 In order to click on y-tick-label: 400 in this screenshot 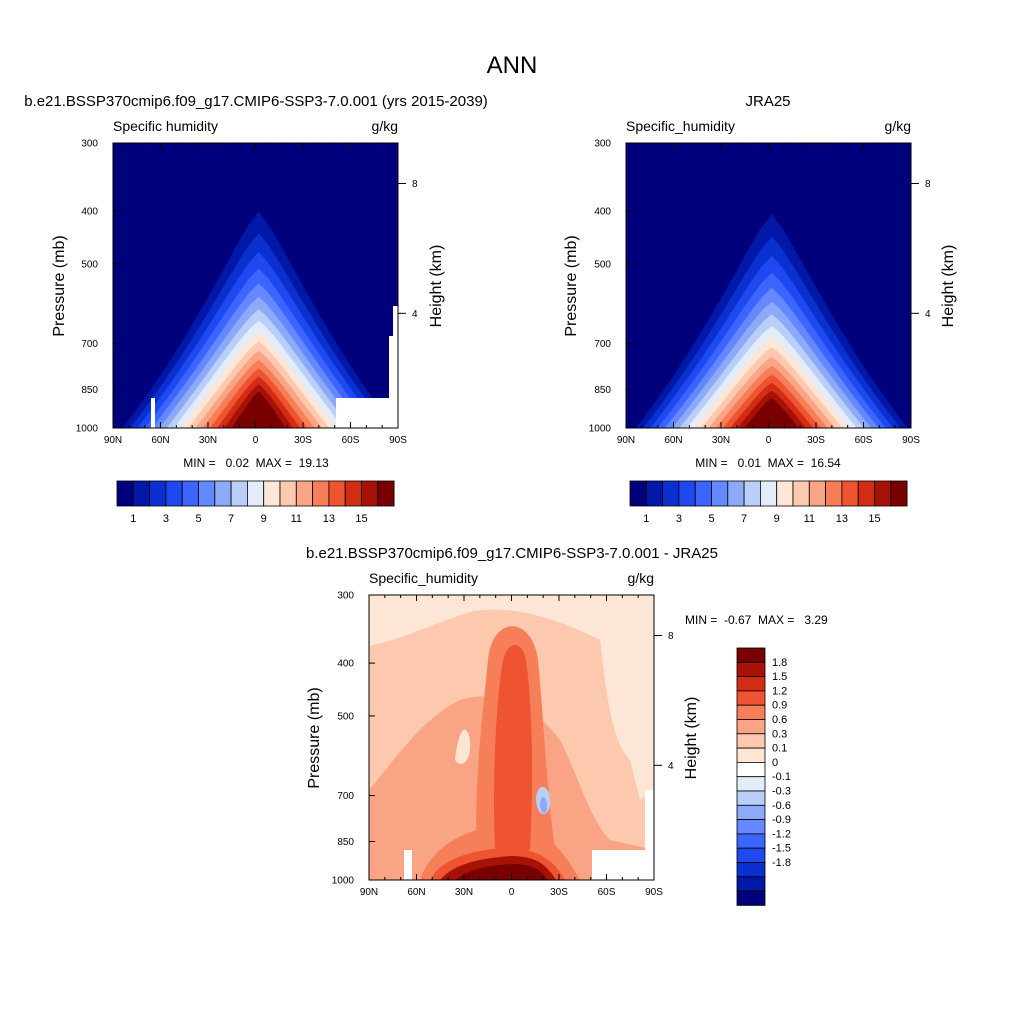, I will do `click(602, 212)`.